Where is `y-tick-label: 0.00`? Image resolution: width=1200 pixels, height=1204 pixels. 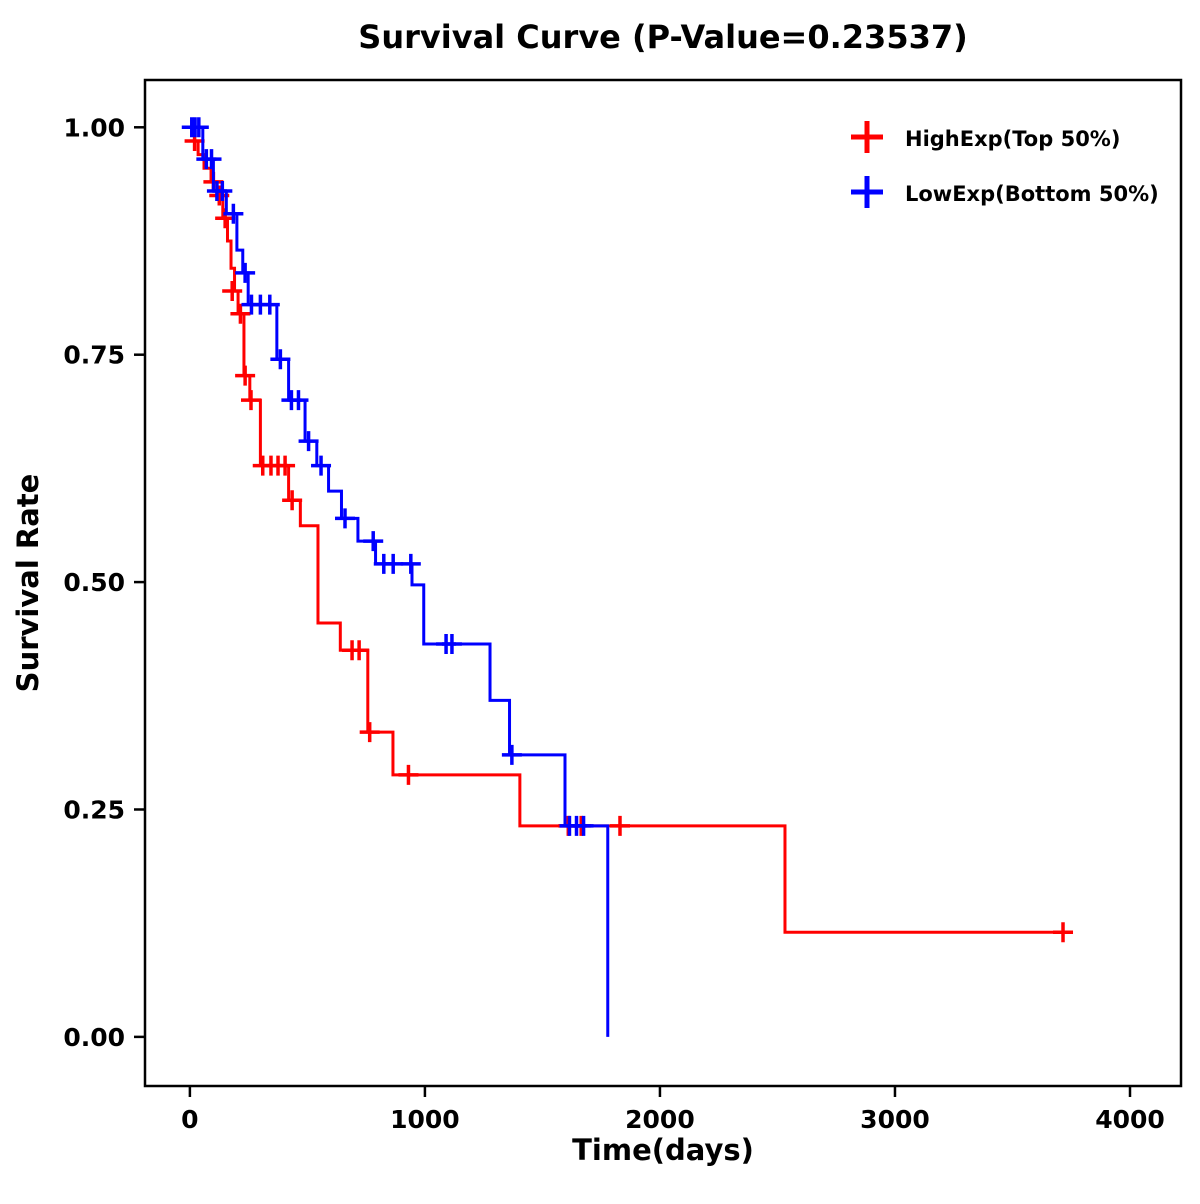
y-tick-label: 0.00 is located at coordinates (94, 1037).